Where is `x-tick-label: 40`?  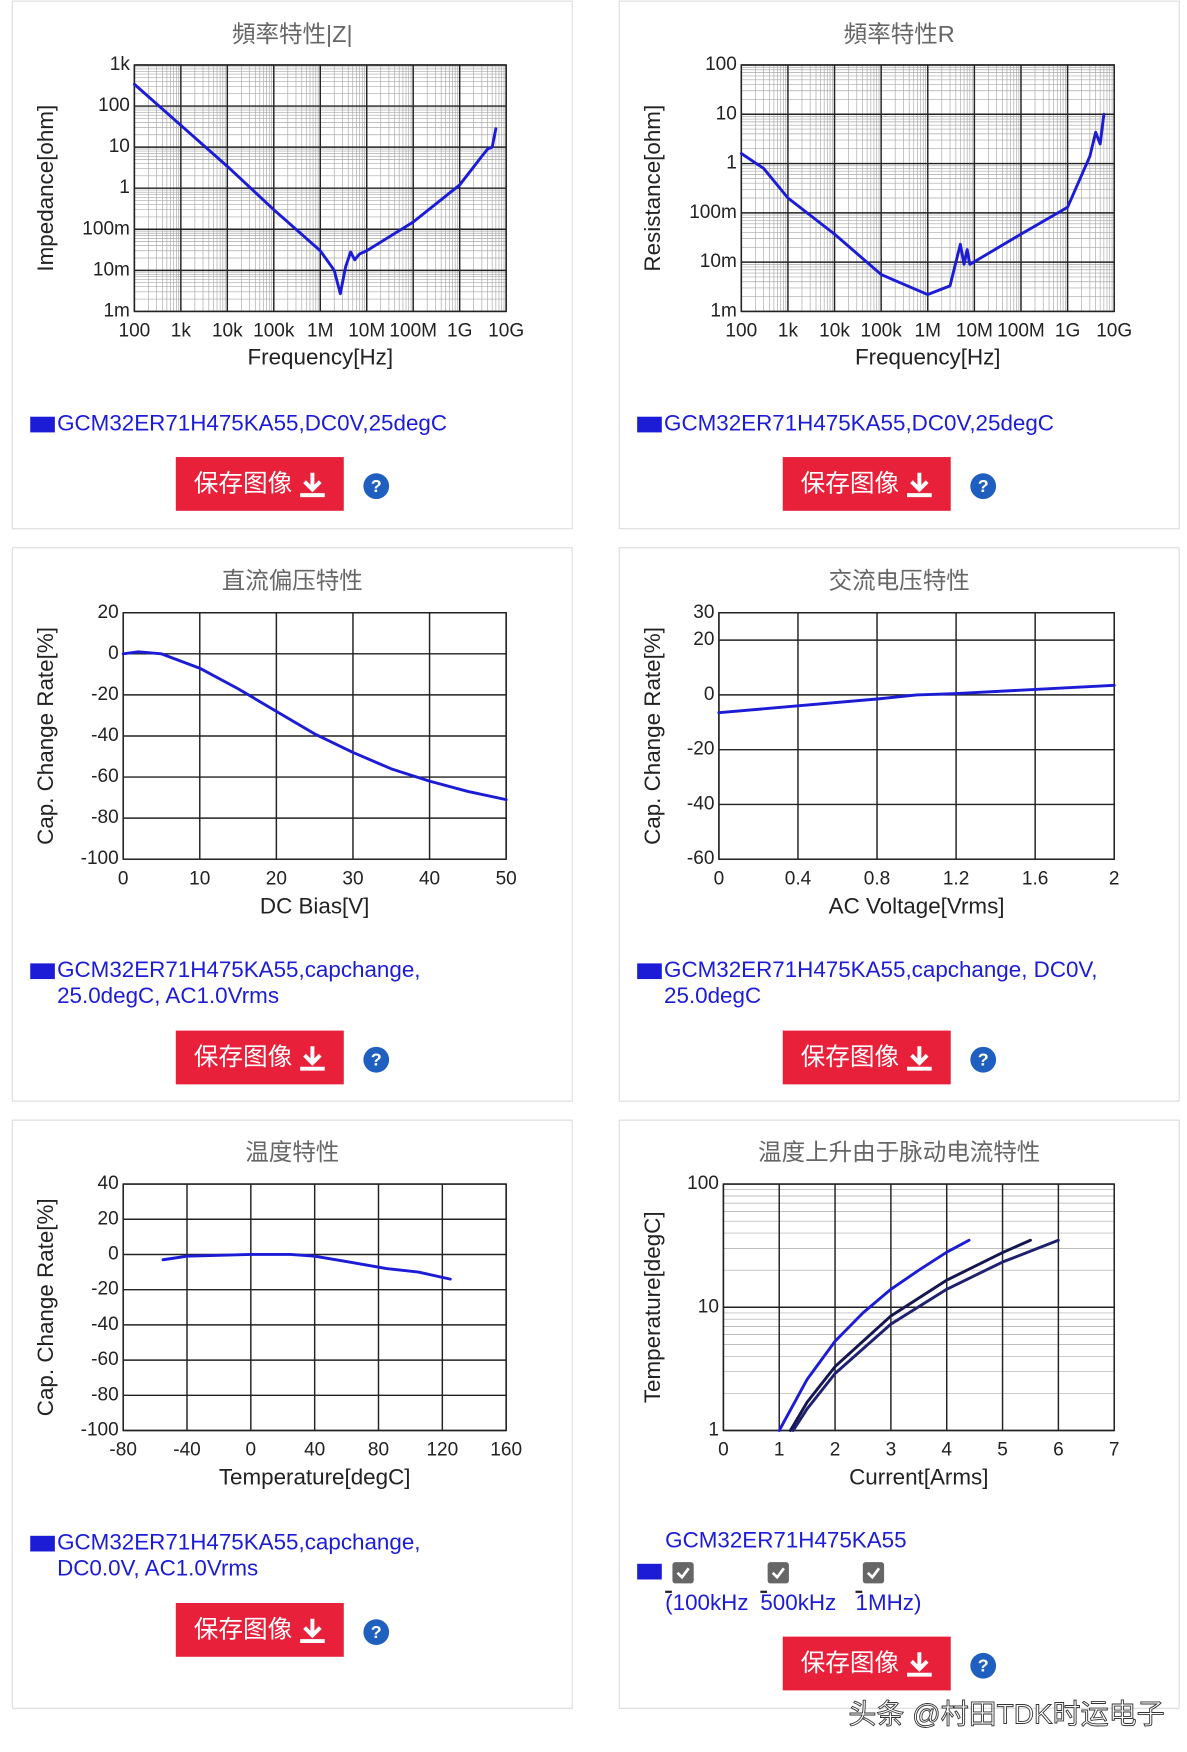
x-tick-label: 40 is located at coordinates (429, 878).